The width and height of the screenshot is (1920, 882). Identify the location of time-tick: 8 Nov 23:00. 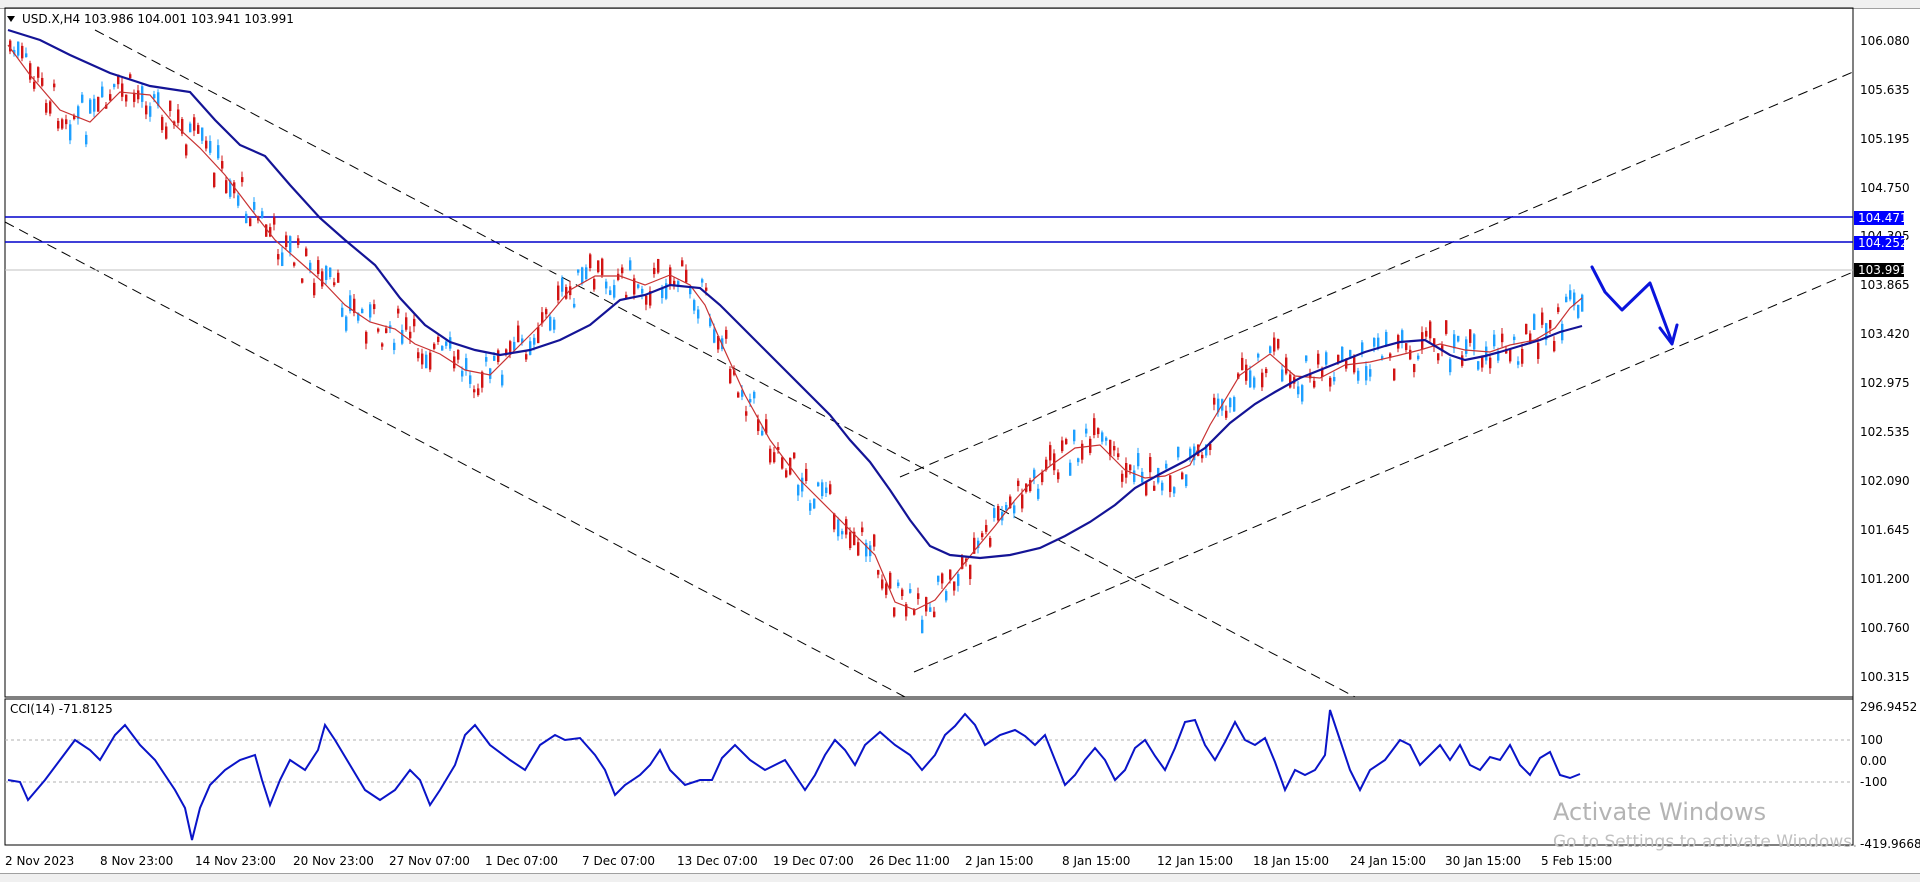
(136, 861).